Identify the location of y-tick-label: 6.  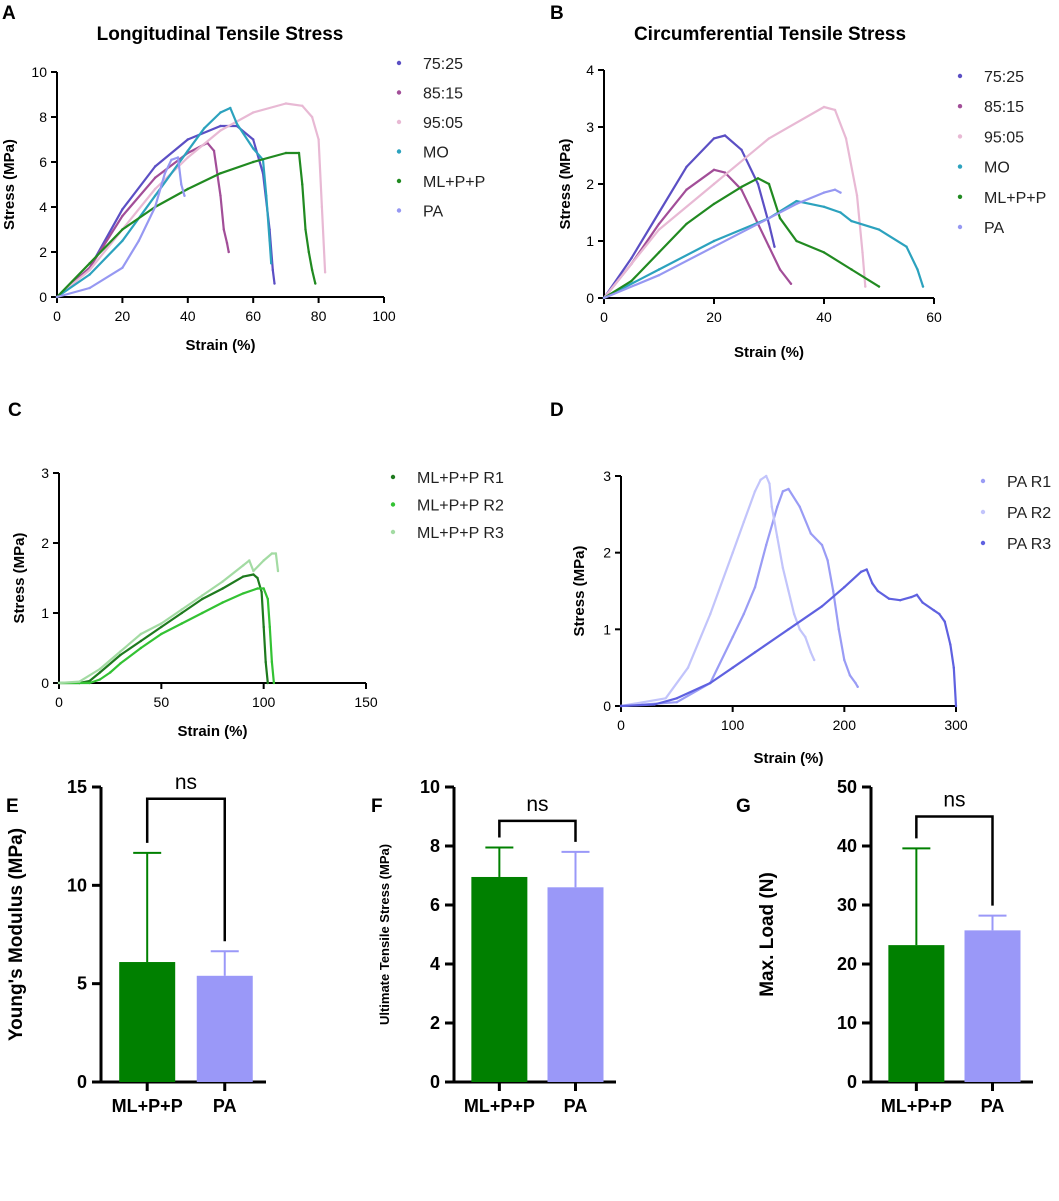
(435, 905).